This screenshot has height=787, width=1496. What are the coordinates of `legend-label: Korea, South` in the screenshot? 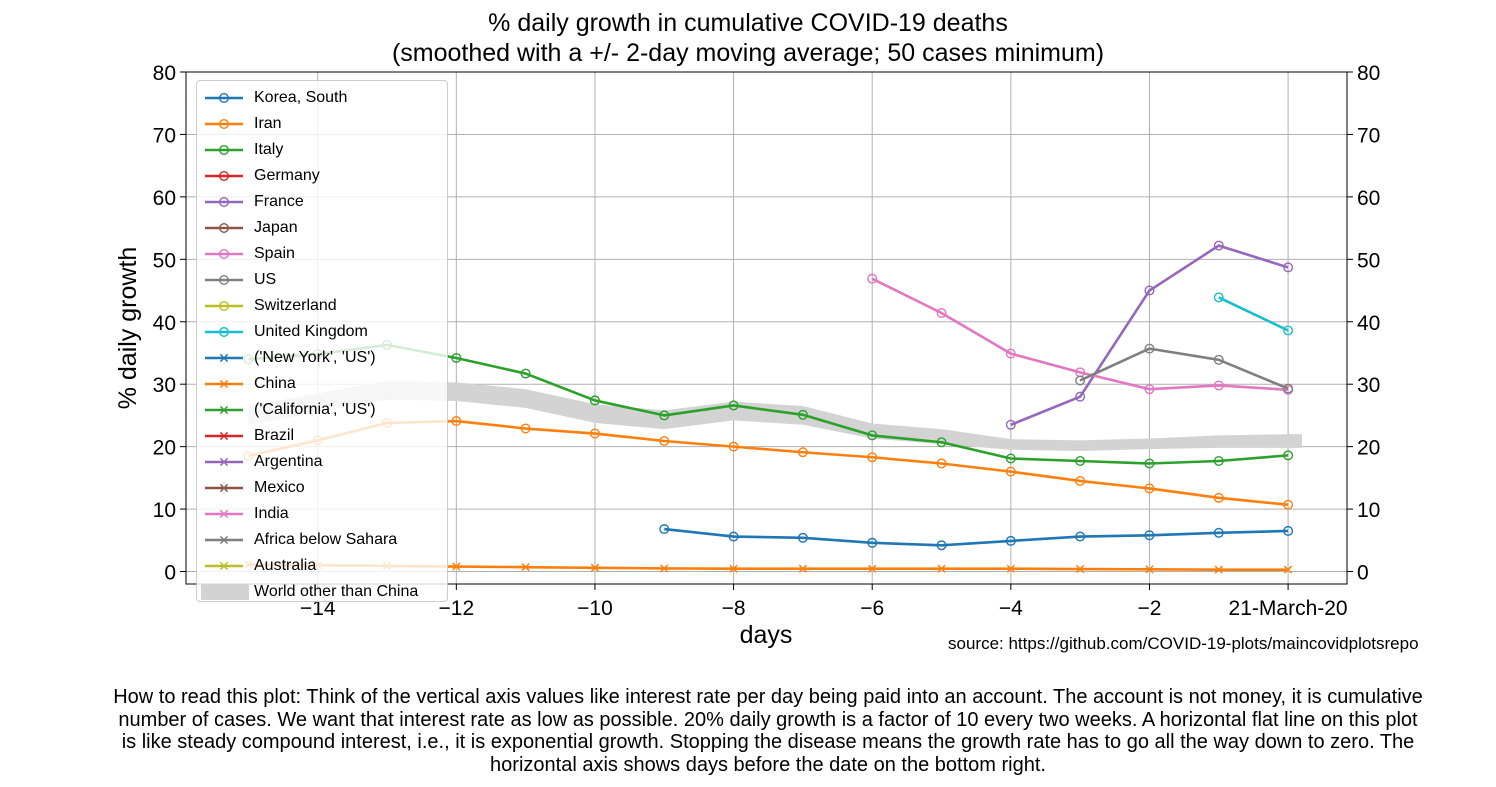 It's located at (301, 97).